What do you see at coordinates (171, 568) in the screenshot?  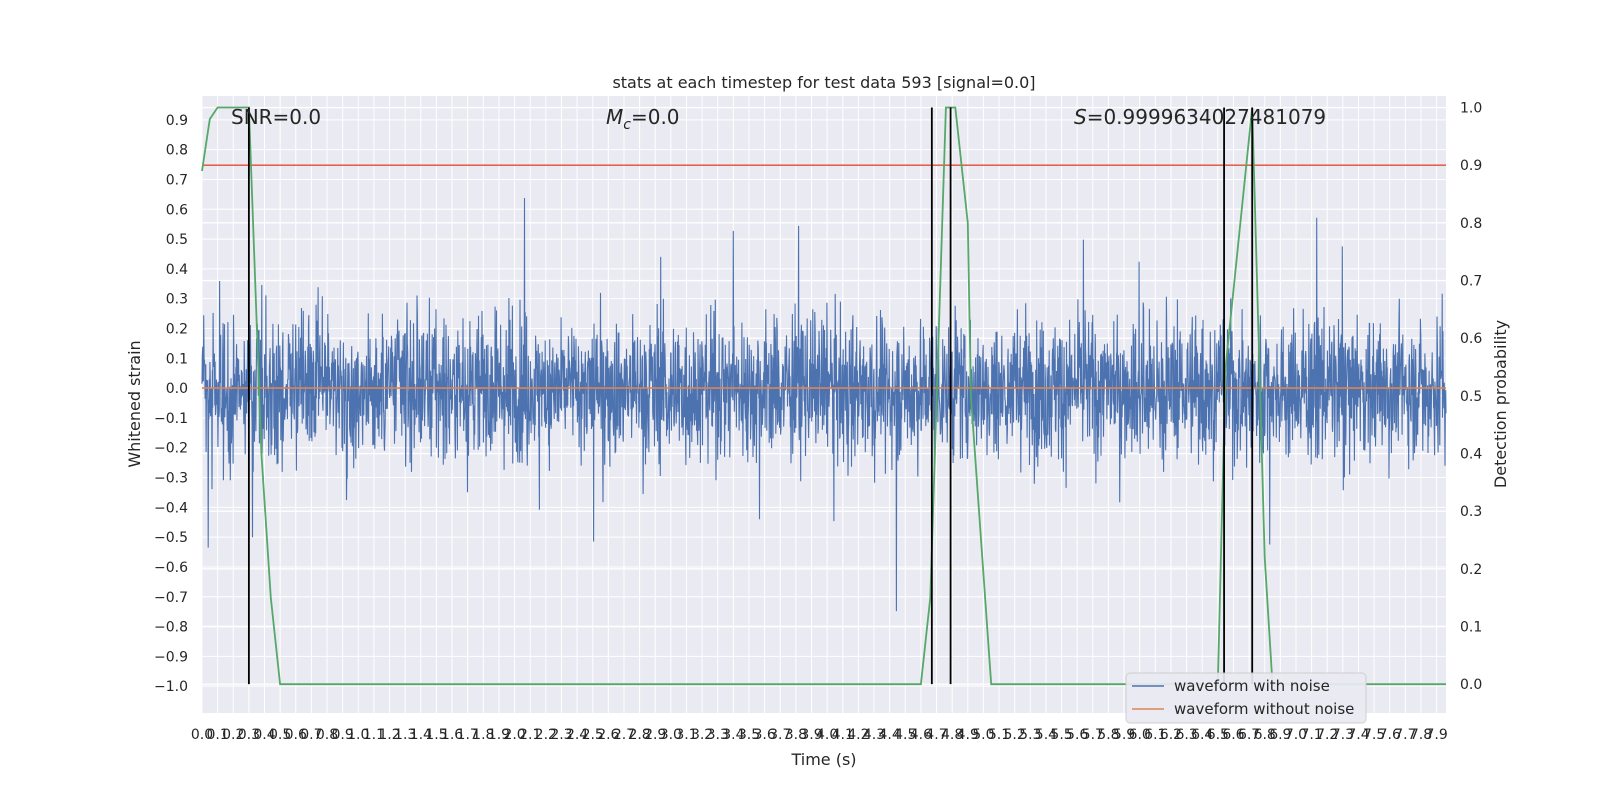 I see `y-tick-label: −0.6` at bounding box center [171, 568].